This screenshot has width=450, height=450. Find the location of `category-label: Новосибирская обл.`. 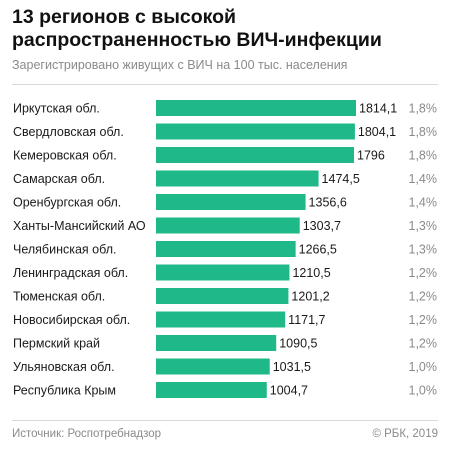

category-label: Новосибирская обл. is located at coordinates (71, 320).